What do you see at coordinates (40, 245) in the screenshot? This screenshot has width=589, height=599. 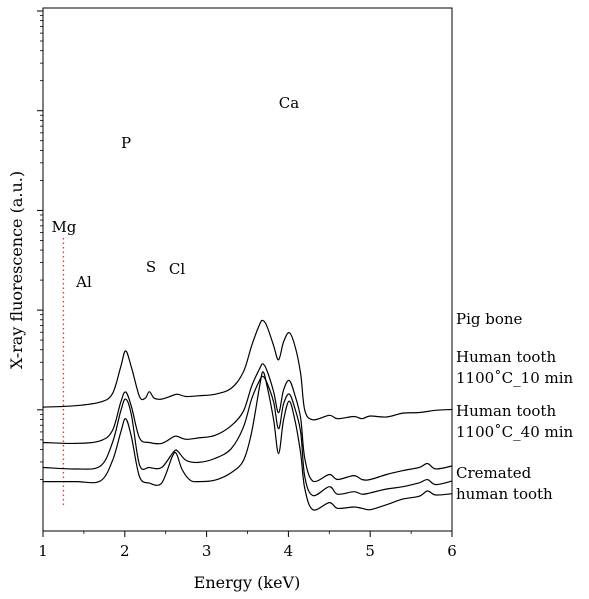 I see `y-axis-ticks` at bounding box center [40, 245].